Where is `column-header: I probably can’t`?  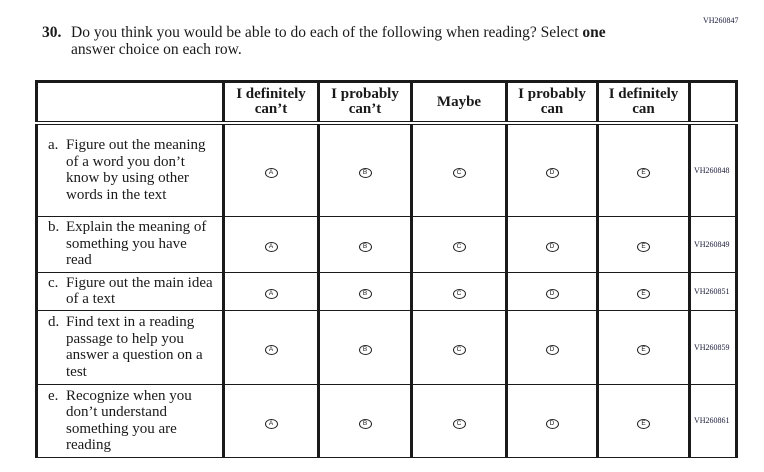 column-header: I probably can’t is located at coordinates (365, 103).